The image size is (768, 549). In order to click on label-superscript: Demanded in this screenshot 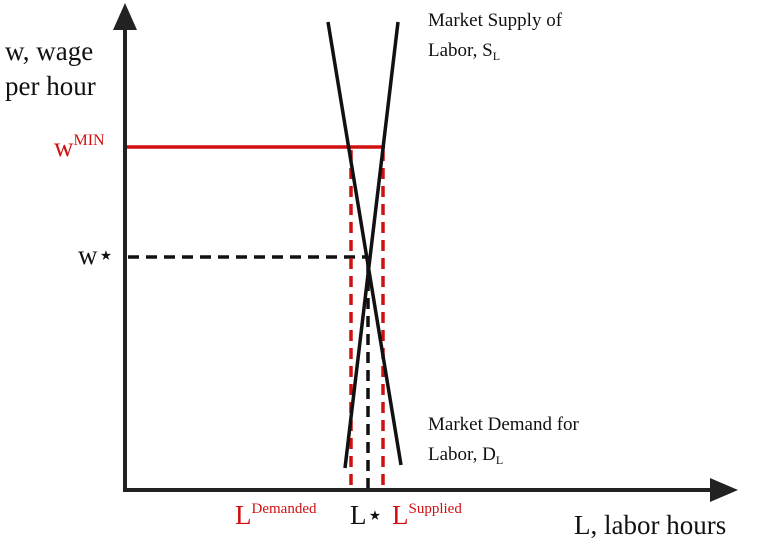, I will do `click(284, 509)`.